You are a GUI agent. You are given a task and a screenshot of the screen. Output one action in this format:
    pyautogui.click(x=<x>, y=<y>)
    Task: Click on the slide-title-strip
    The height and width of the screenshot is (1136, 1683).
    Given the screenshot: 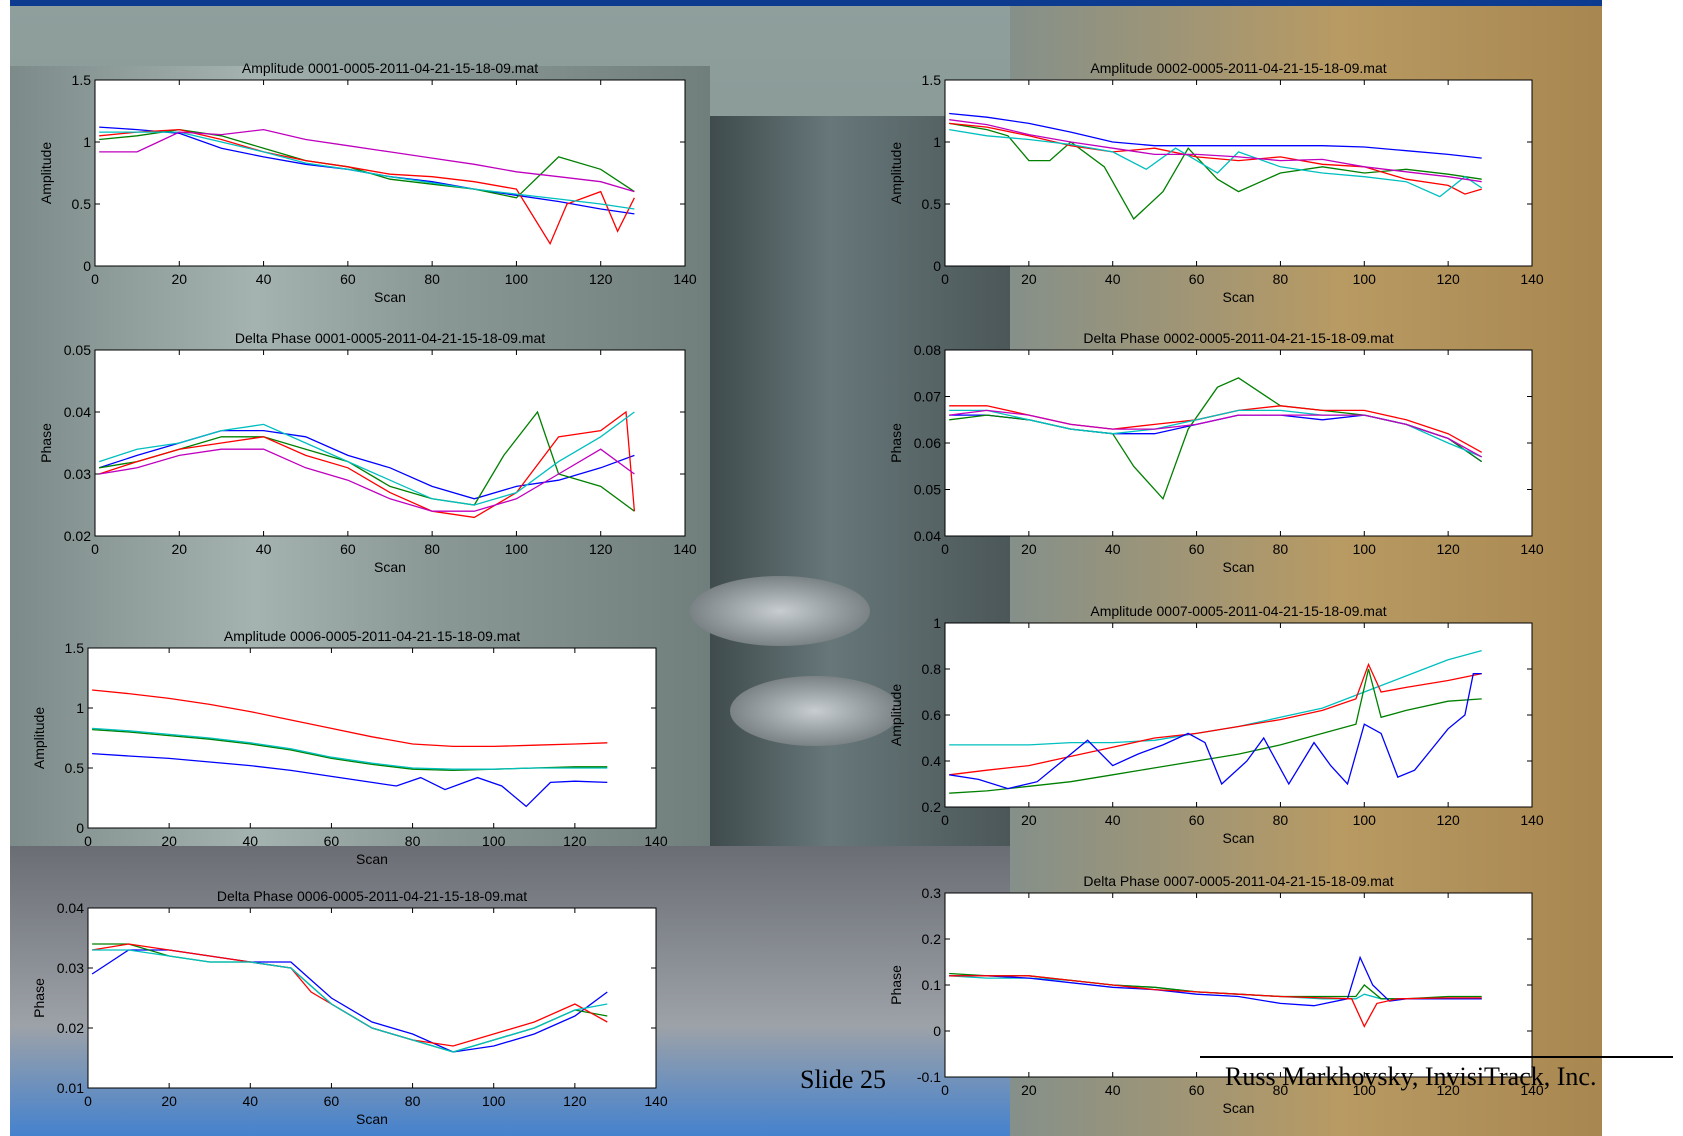 What is the action you would take?
    pyautogui.click(x=806, y=3)
    